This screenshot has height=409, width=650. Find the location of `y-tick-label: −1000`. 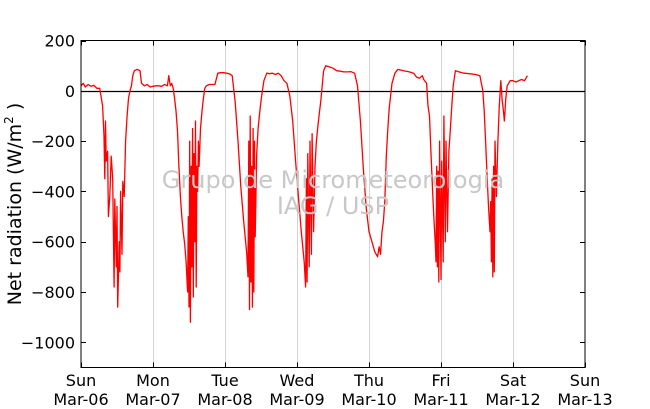

y-tick-label: −1000 is located at coordinates (48, 342).